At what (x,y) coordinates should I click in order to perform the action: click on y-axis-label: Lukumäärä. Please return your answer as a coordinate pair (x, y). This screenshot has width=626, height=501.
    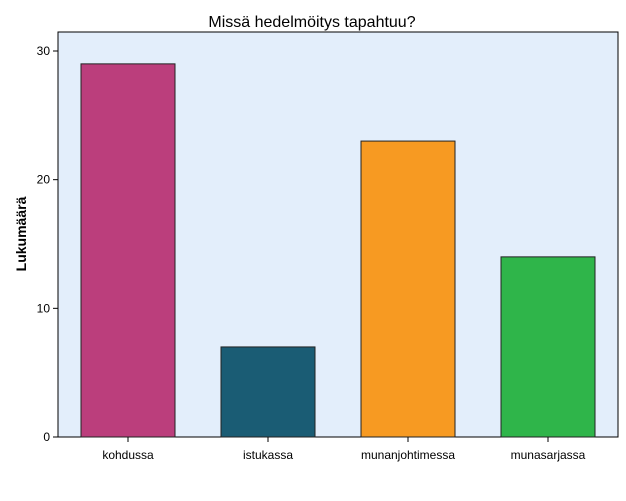
    Looking at the image, I should click on (21, 233).